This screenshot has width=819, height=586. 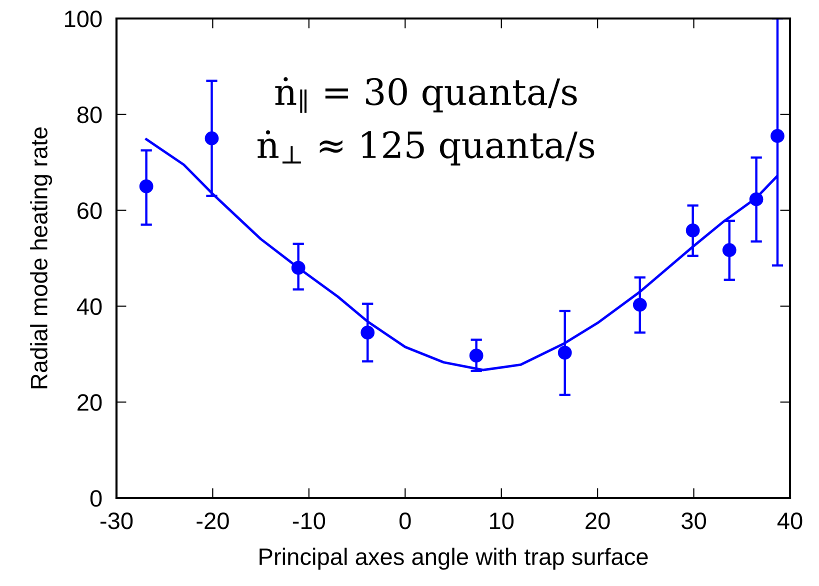 I want to click on y-tick-label: 80, so click(x=89, y=115).